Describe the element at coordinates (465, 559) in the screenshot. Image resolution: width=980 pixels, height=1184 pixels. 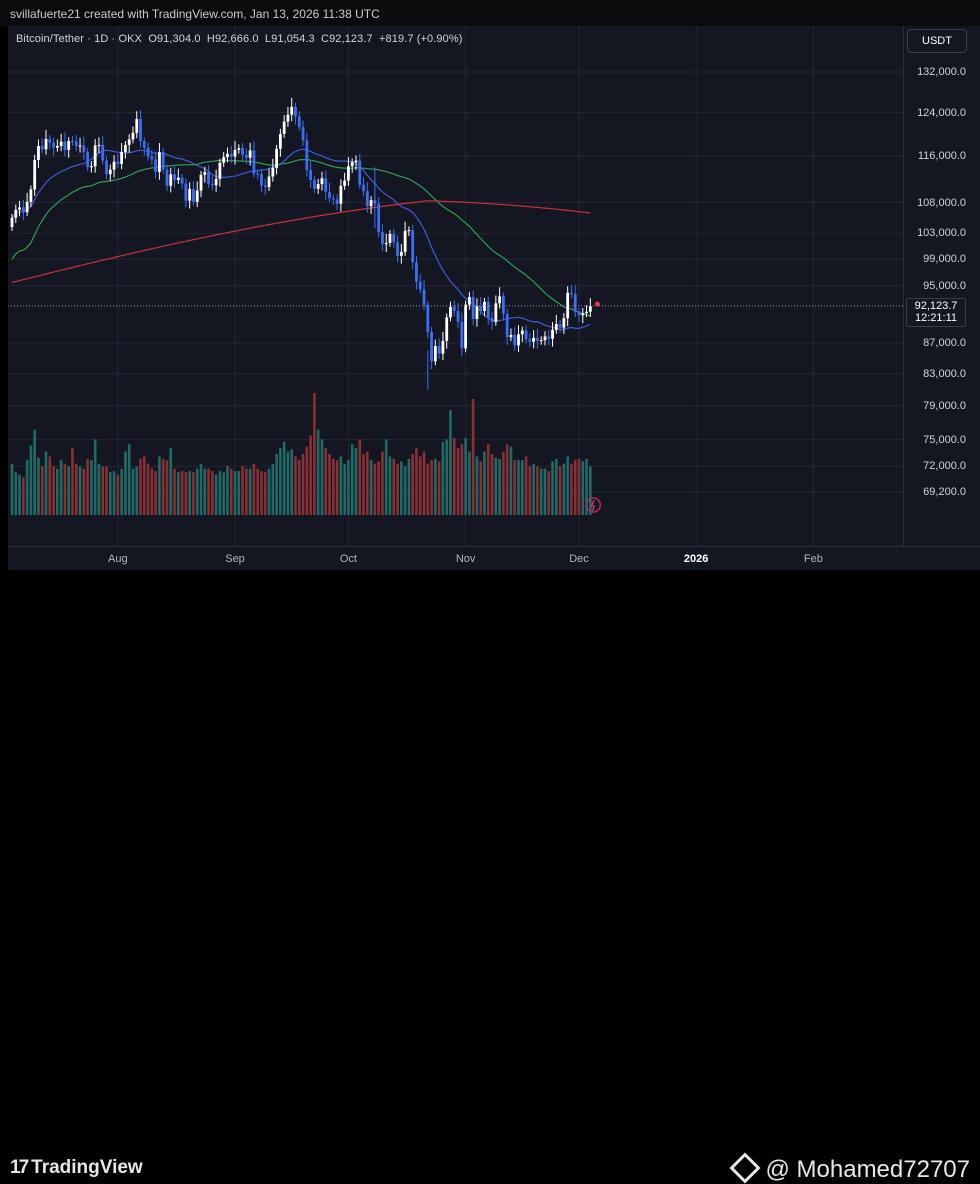
I see `time-tick-label: Nov` at that location.